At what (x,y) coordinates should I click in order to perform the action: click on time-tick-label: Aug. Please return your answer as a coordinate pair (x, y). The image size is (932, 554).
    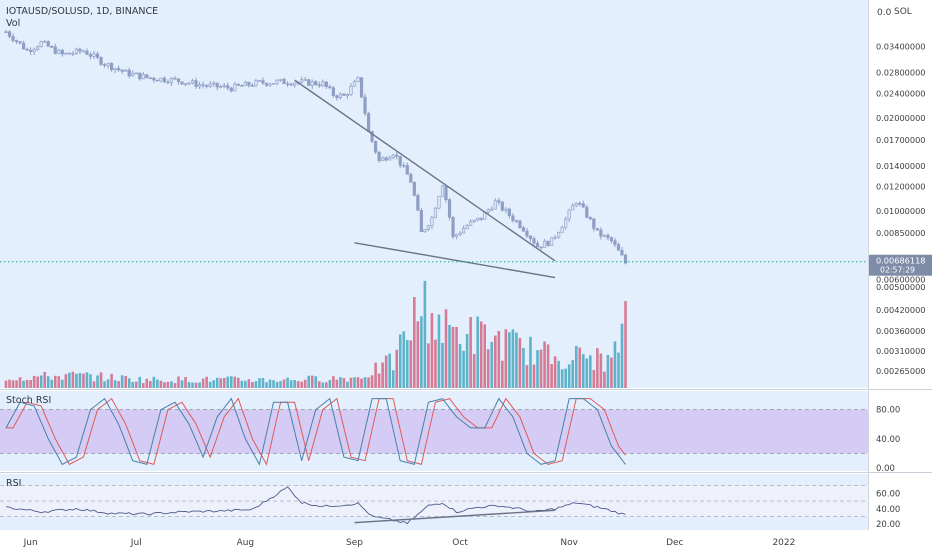
    Looking at the image, I should click on (246, 543).